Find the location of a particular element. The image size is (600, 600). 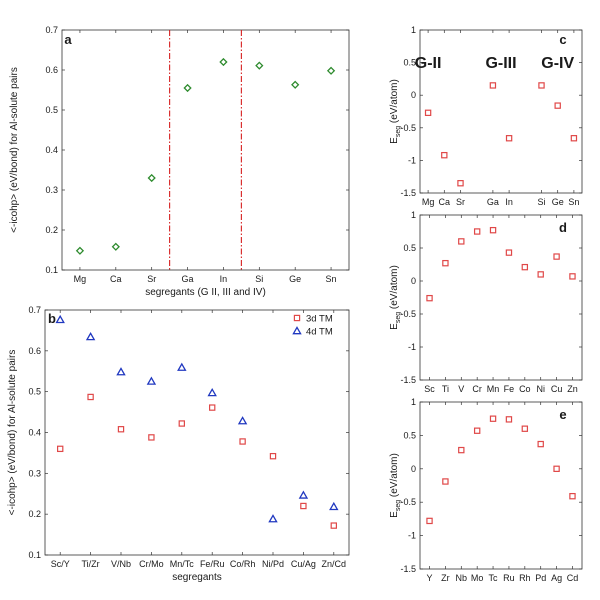

data-point-mn is located at coordinates (493, 230).